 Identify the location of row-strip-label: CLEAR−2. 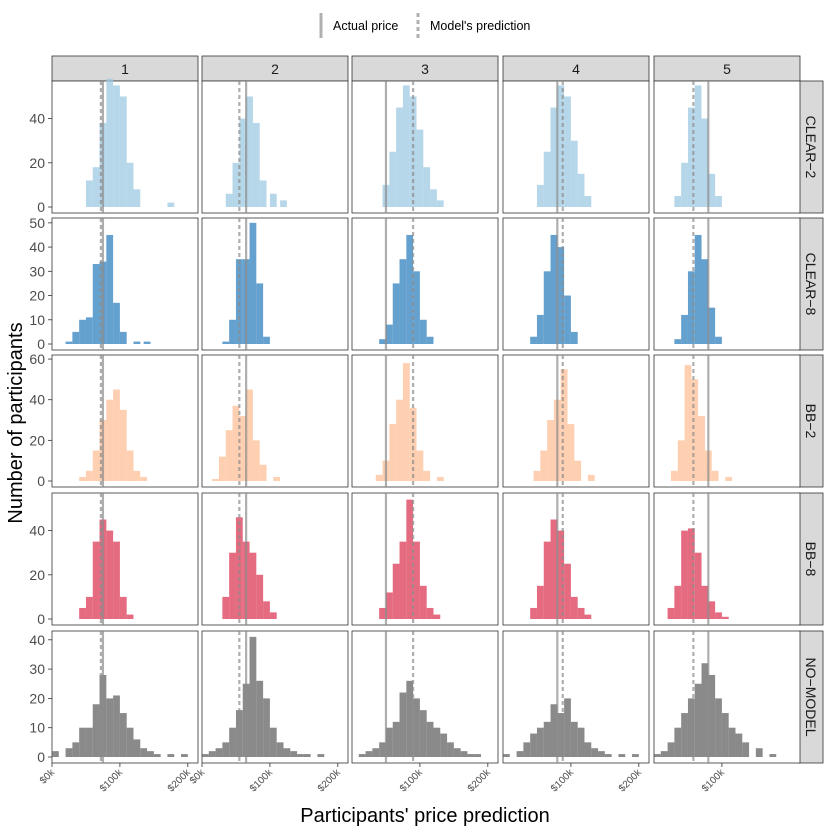
(811, 147).